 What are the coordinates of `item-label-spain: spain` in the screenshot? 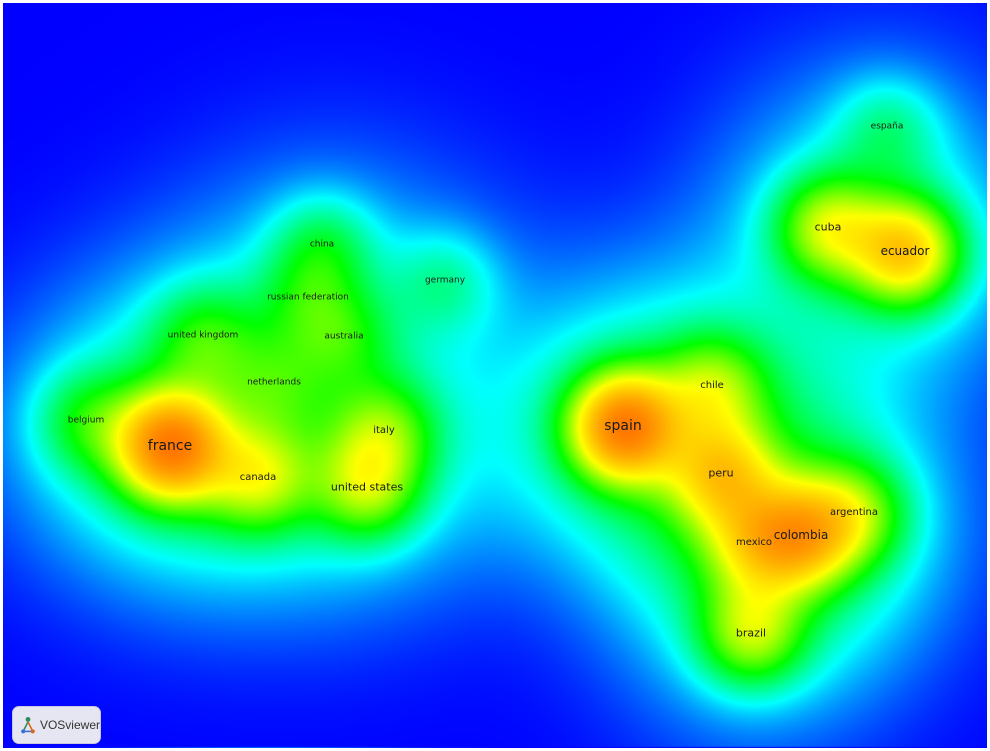 It's located at (623, 426).